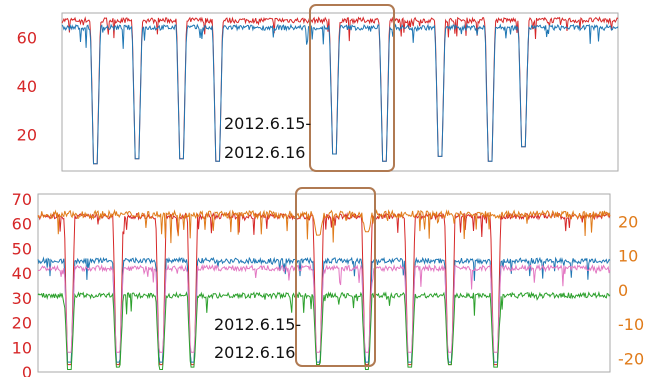  Describe the element at coordinates (257, 324) in the screenshot. I see `bottom-annotation-line1: 2012.6.15-` at that location.